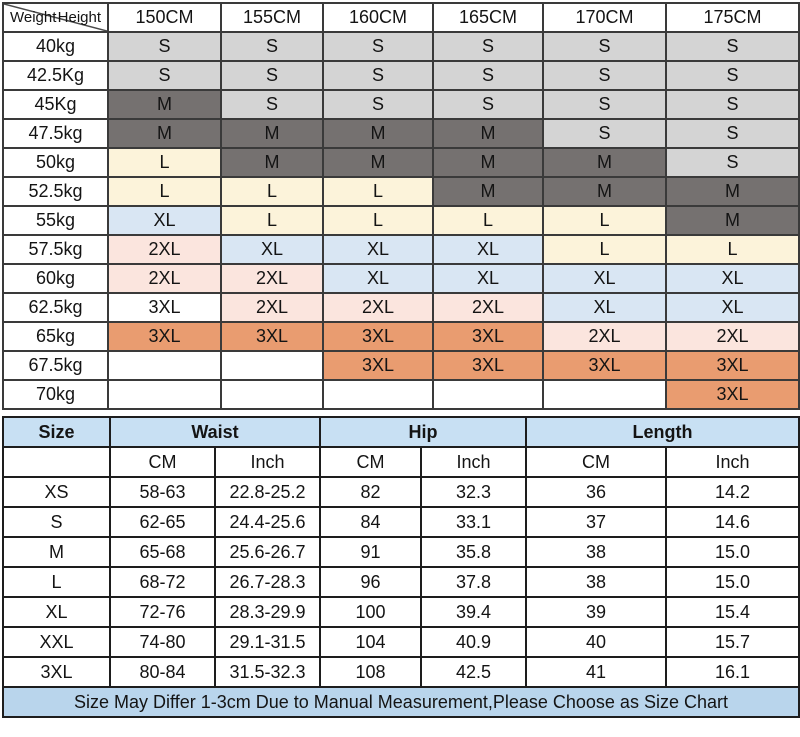 Image resolution: width=800 pixels, height=737 pixels. Describe the element at coordinates (732, 492) in the screenshot. I see `measure-value: 14.2` at that location.